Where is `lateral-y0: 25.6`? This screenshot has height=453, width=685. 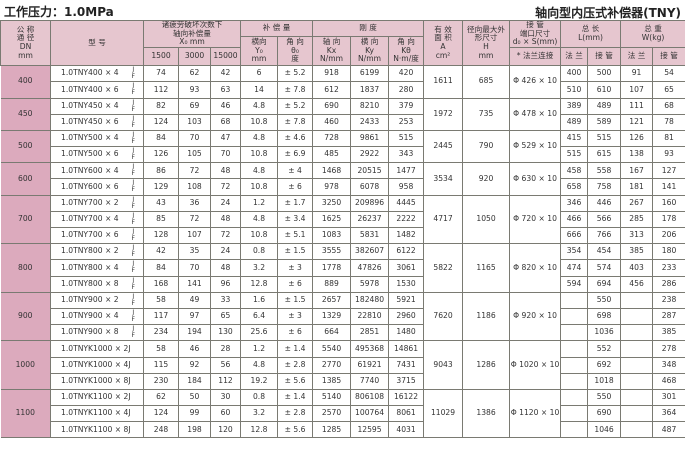
lateral-y0: 25.6 is located at coordinates (259, 333).